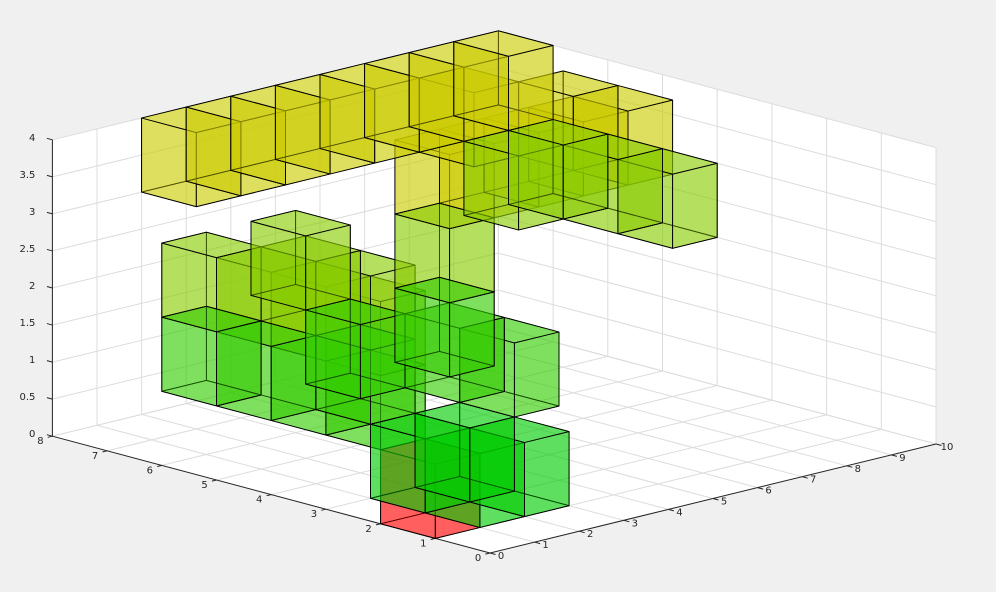  Describe the element at coordinates (368, 529) in the screenshot. I see `y-tick-label: 2` at that location.